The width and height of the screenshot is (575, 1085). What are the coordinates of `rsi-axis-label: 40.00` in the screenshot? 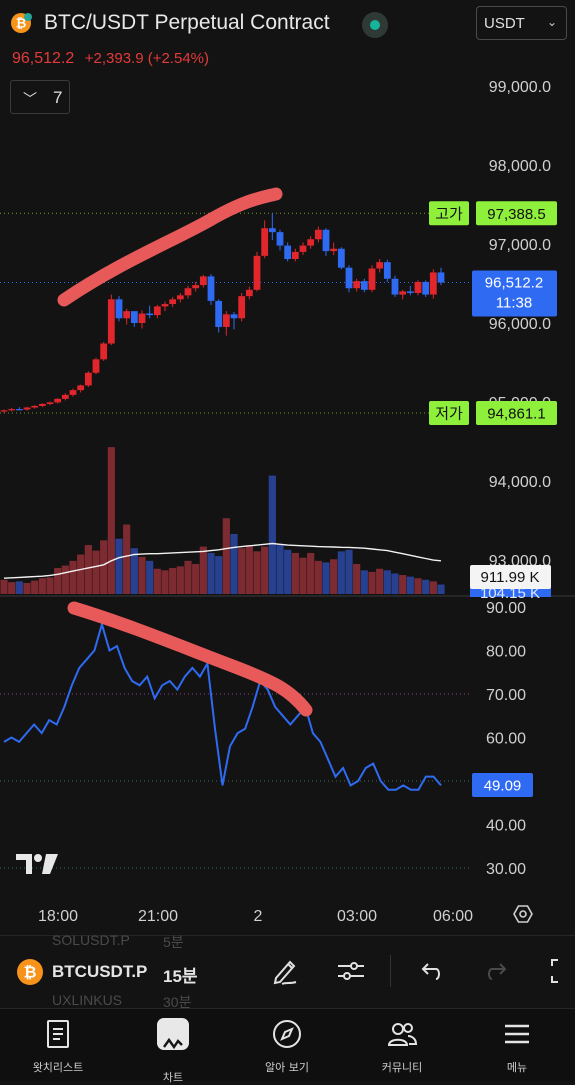 It's located at (506, 826).